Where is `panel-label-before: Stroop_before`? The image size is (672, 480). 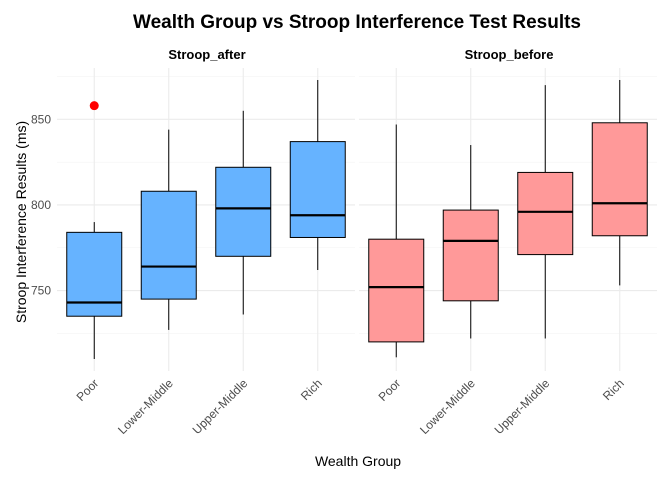 panel-label-before: Stroop_before is located at coordinates (509, 54).